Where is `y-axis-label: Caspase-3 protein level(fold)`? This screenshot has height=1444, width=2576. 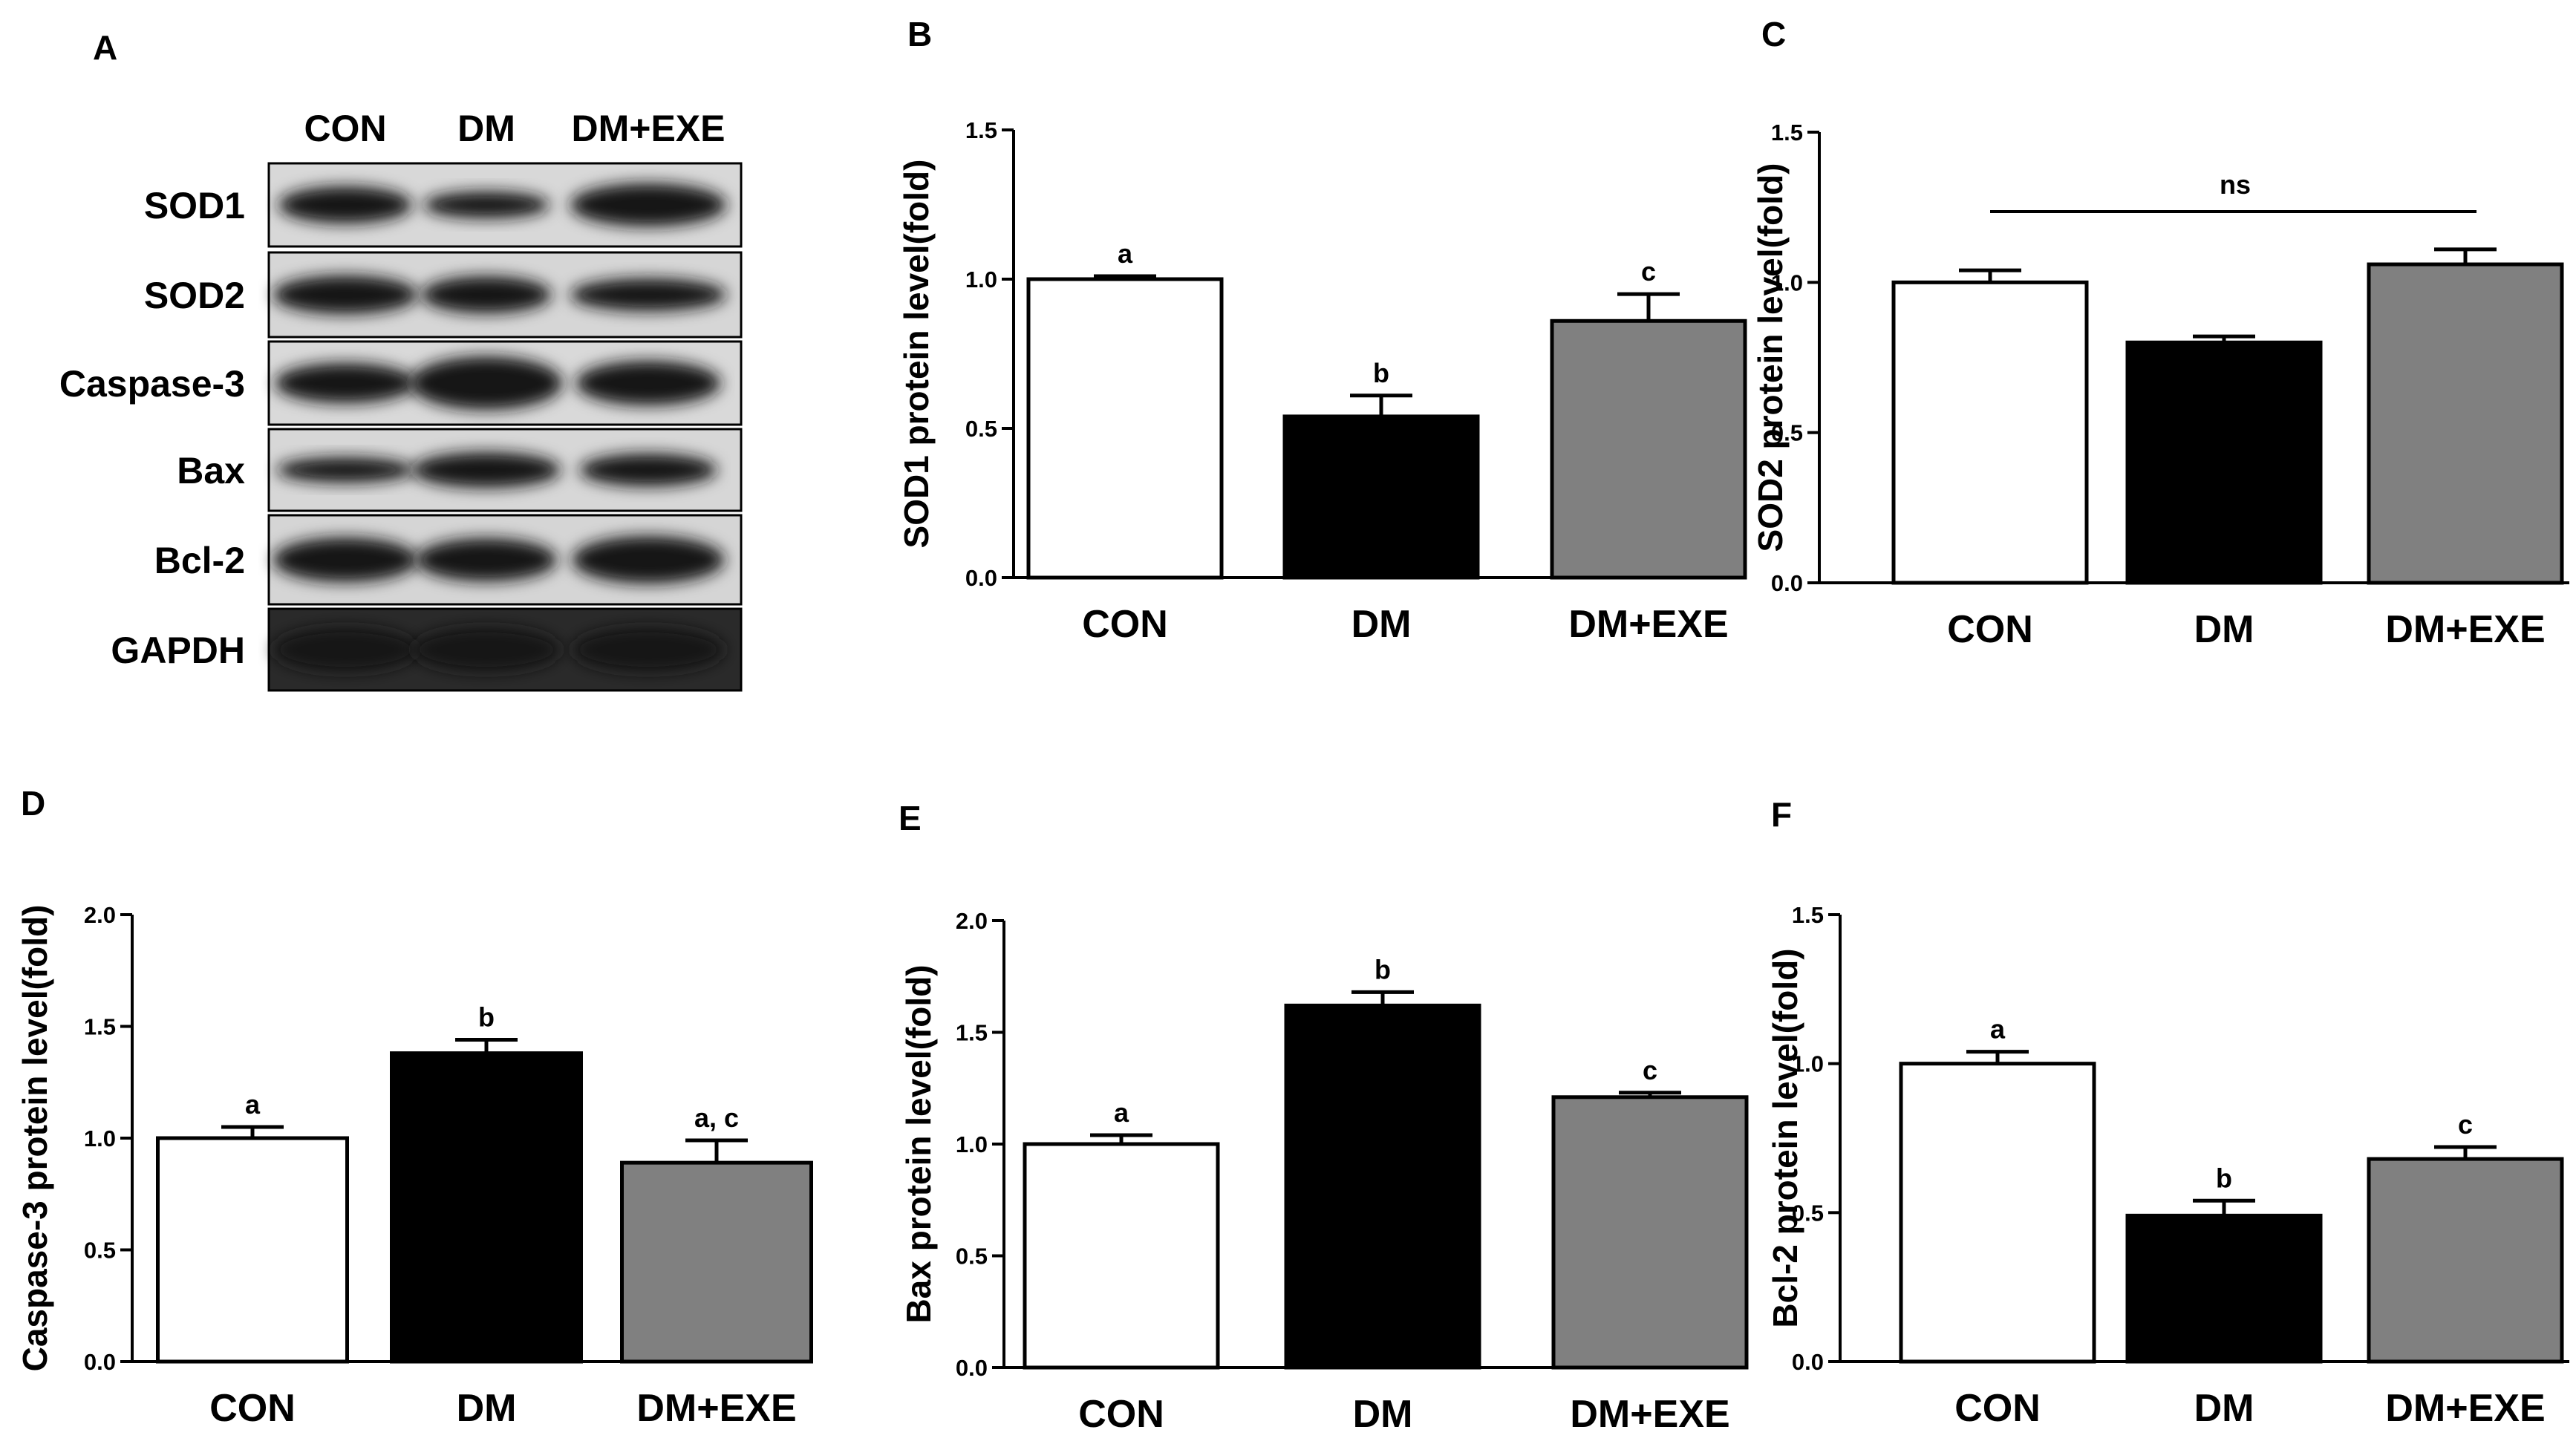 y-axis-label: Caspase-3 protein level(fold) is located at coordinates (35, 1138).